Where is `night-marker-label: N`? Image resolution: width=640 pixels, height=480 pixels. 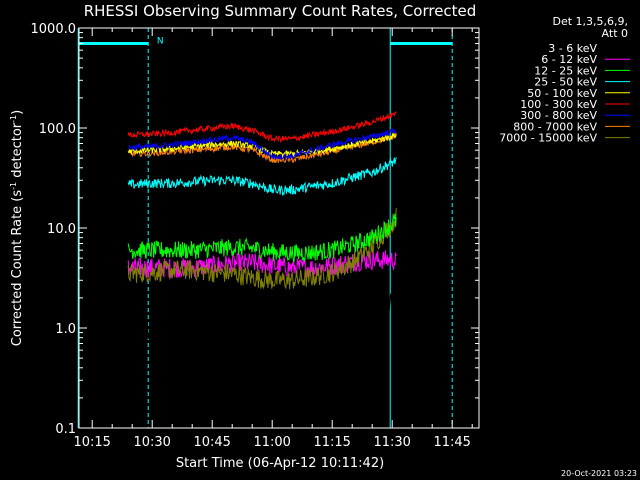
night-marker-label: N is located at coordinates (160, 41).